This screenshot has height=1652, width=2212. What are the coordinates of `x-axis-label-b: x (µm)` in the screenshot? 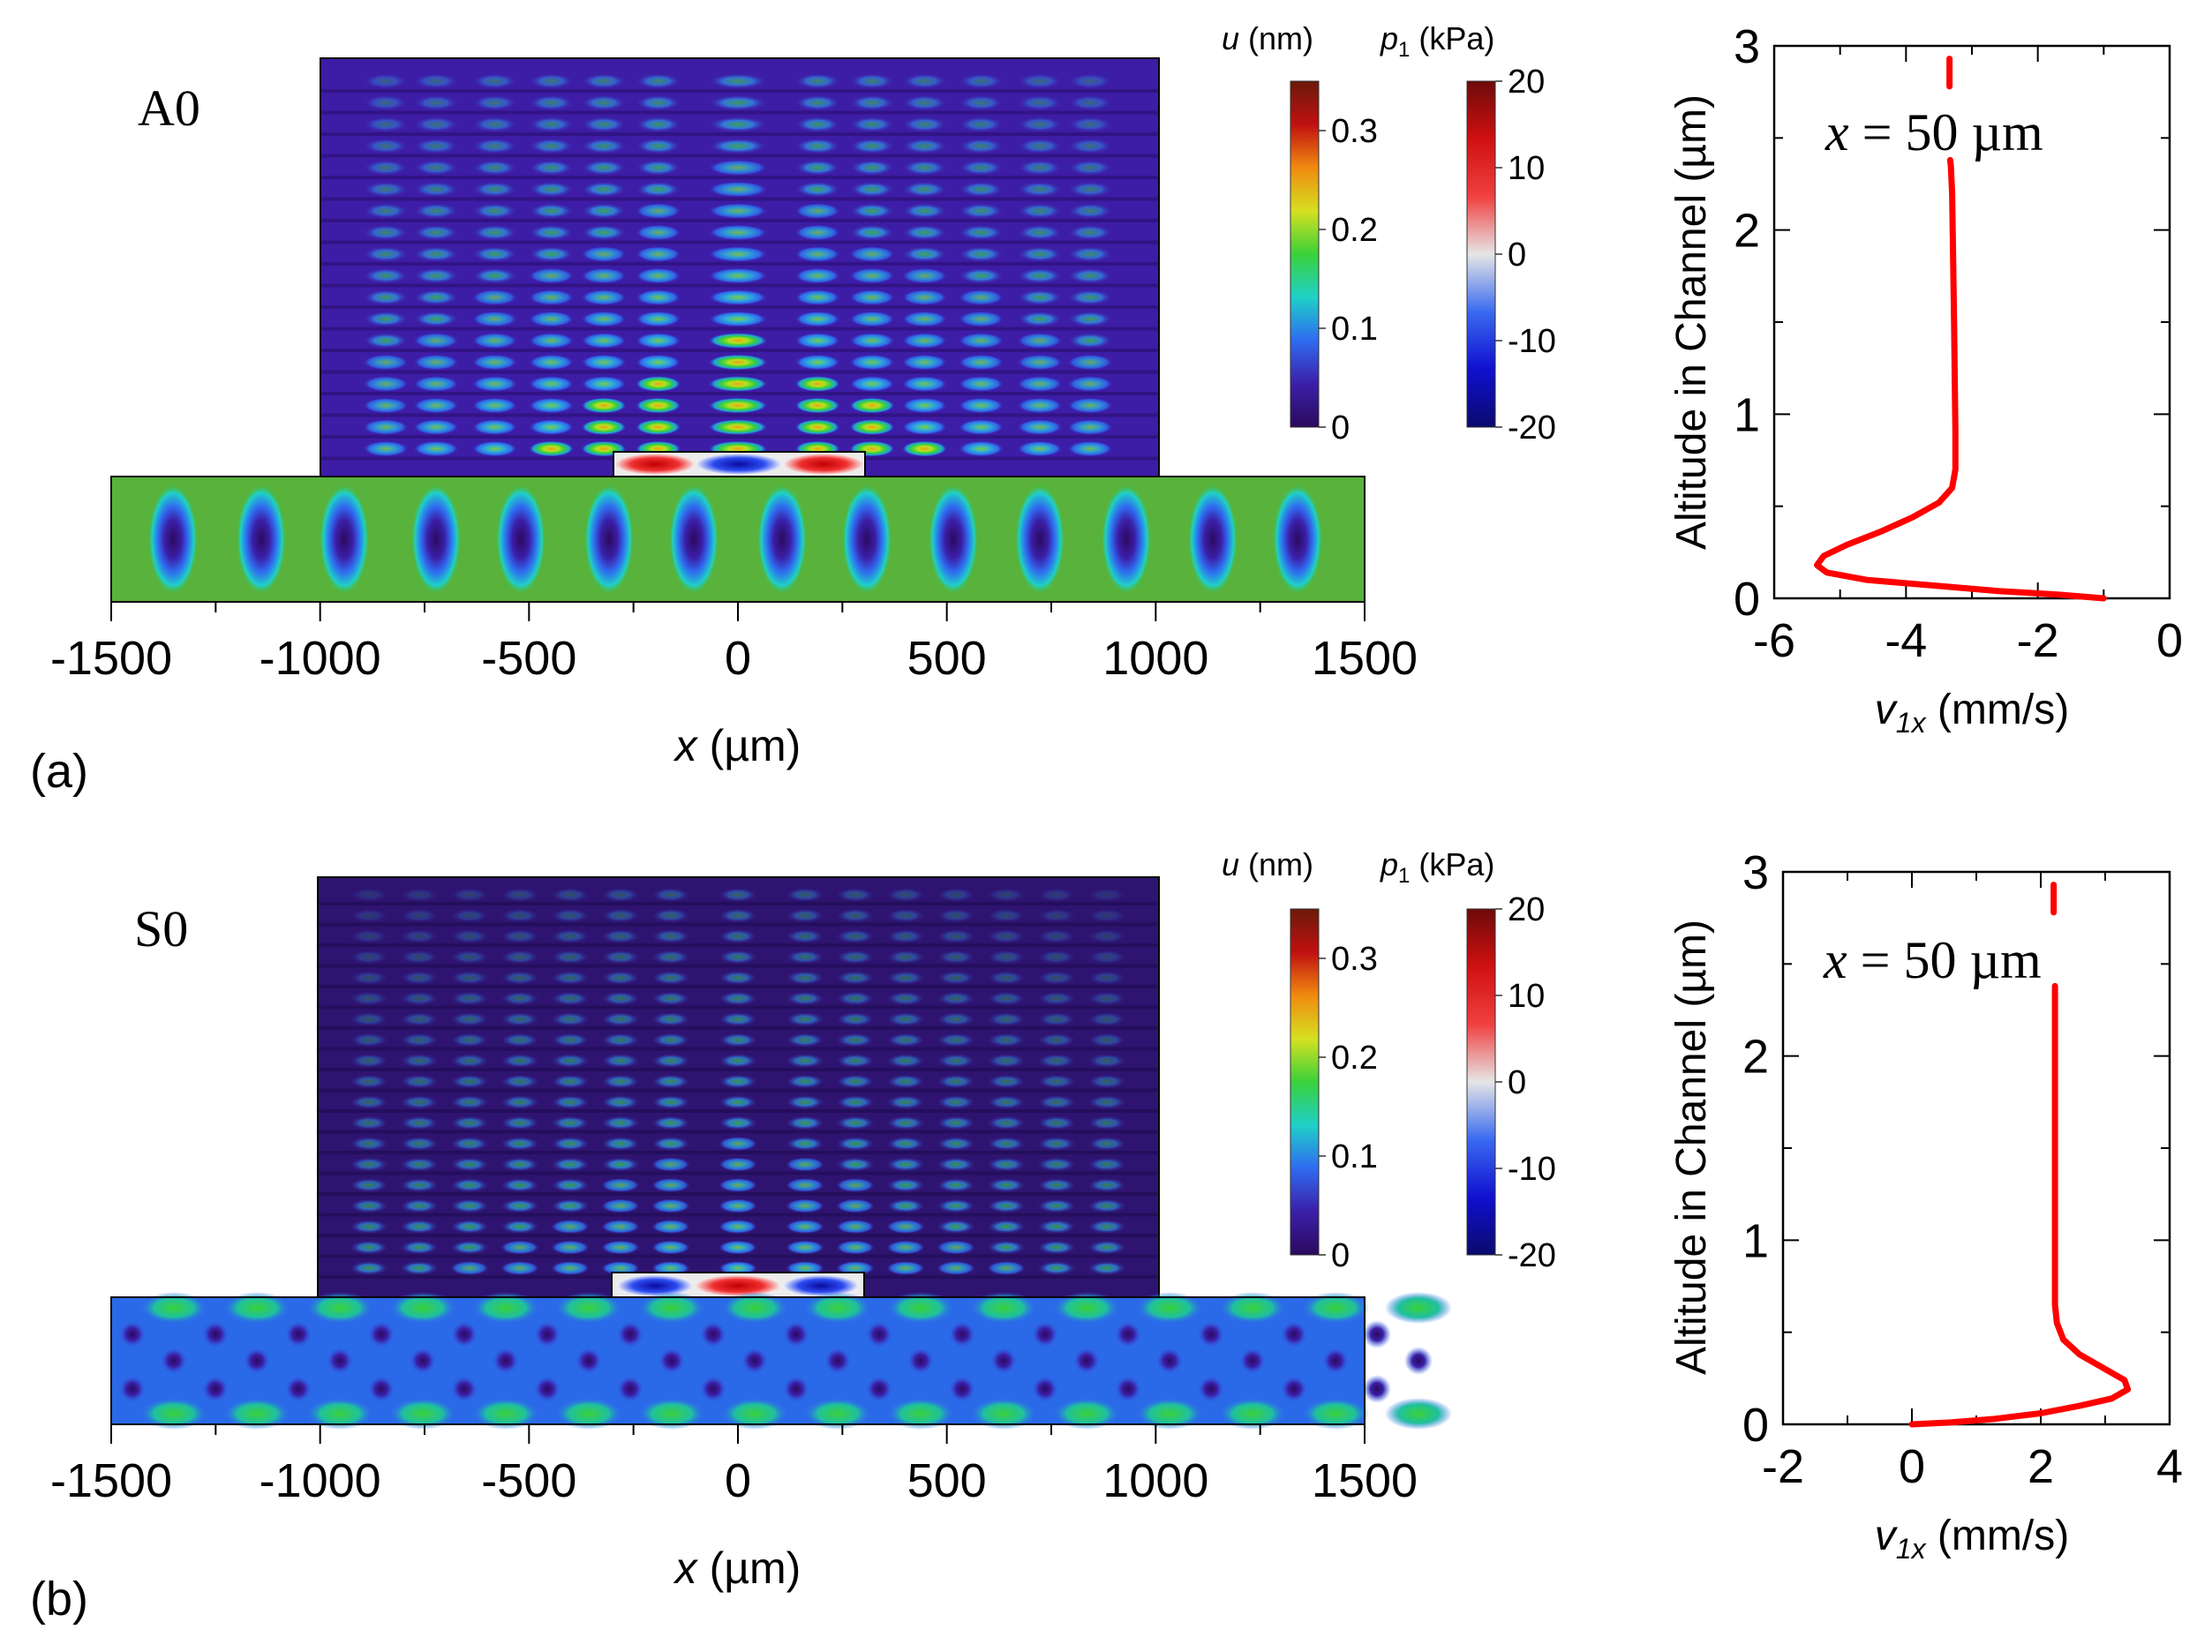 It's located at (737, 1568).